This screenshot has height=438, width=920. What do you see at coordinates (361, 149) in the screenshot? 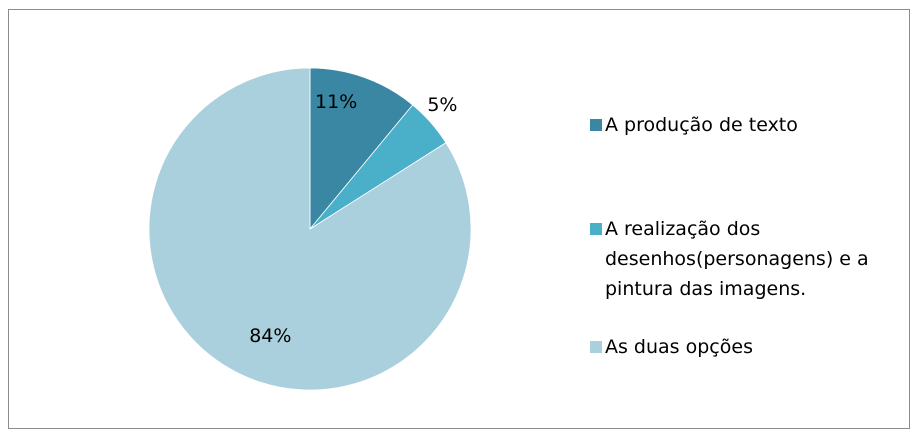
I see `pie-slice-producao-texto` at bounding box center [361, 149].